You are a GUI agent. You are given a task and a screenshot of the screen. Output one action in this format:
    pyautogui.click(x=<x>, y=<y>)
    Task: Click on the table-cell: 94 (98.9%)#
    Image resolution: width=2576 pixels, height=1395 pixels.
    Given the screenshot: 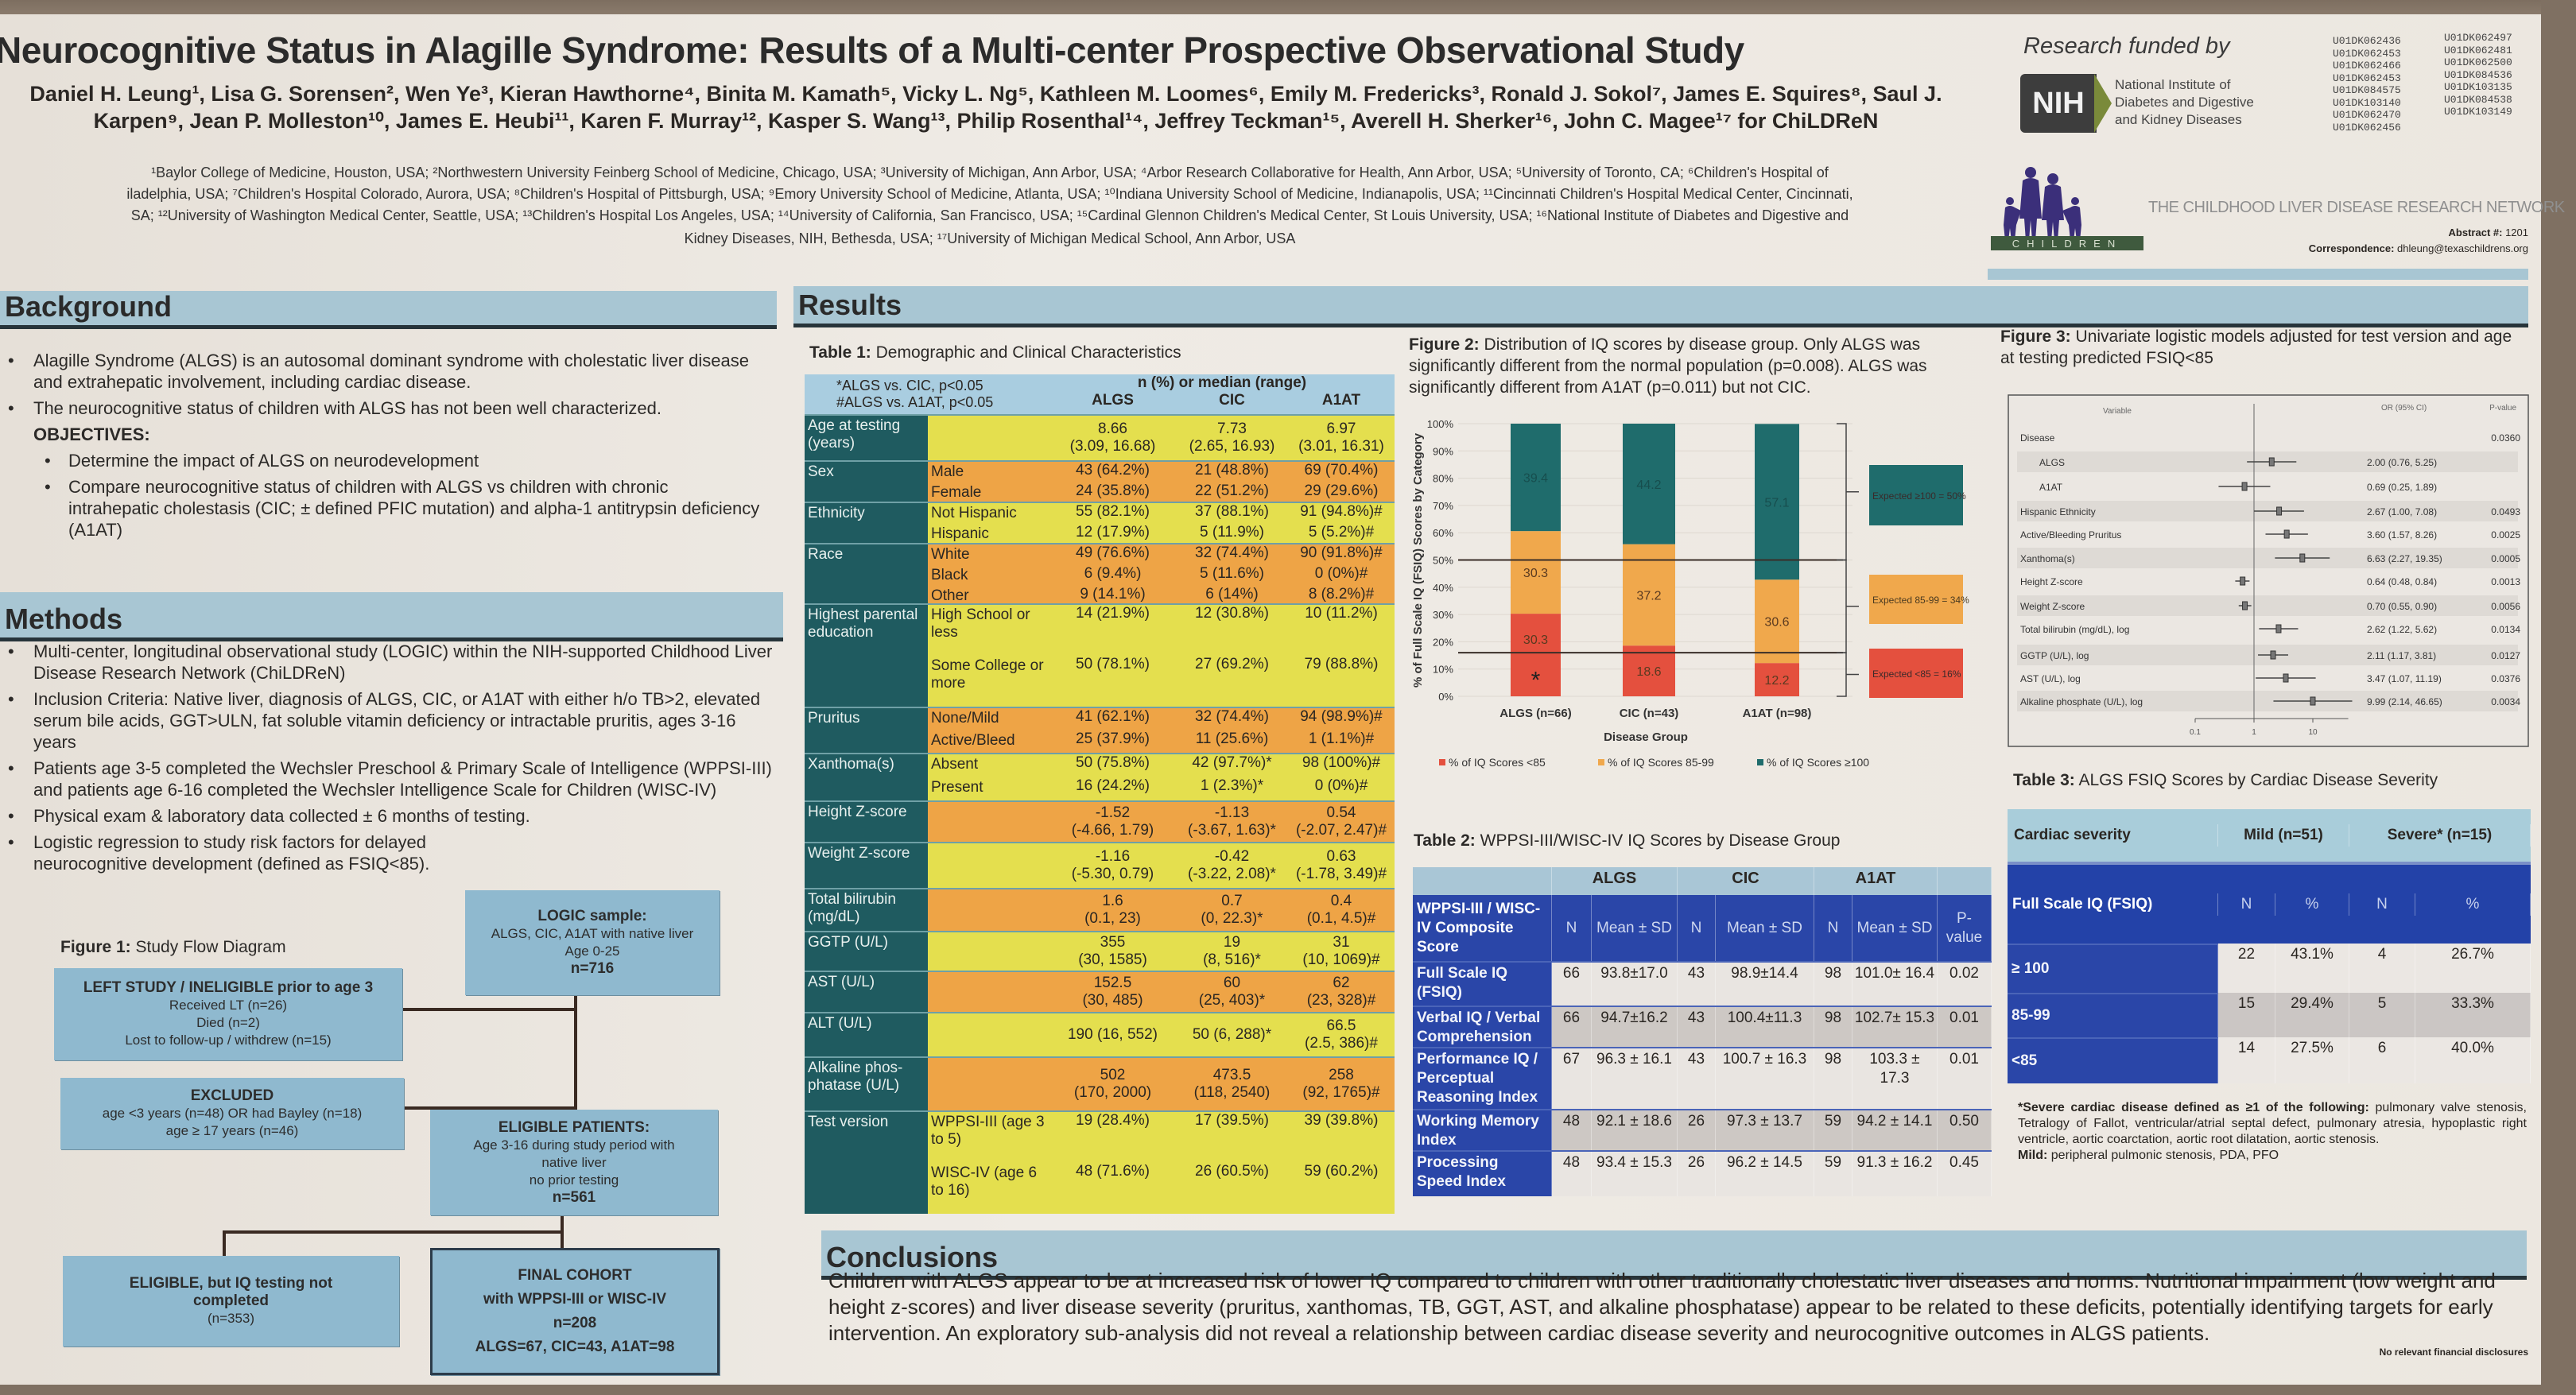 What is the action you would take?
    pyautogui.click(x=1341, y=716)
    